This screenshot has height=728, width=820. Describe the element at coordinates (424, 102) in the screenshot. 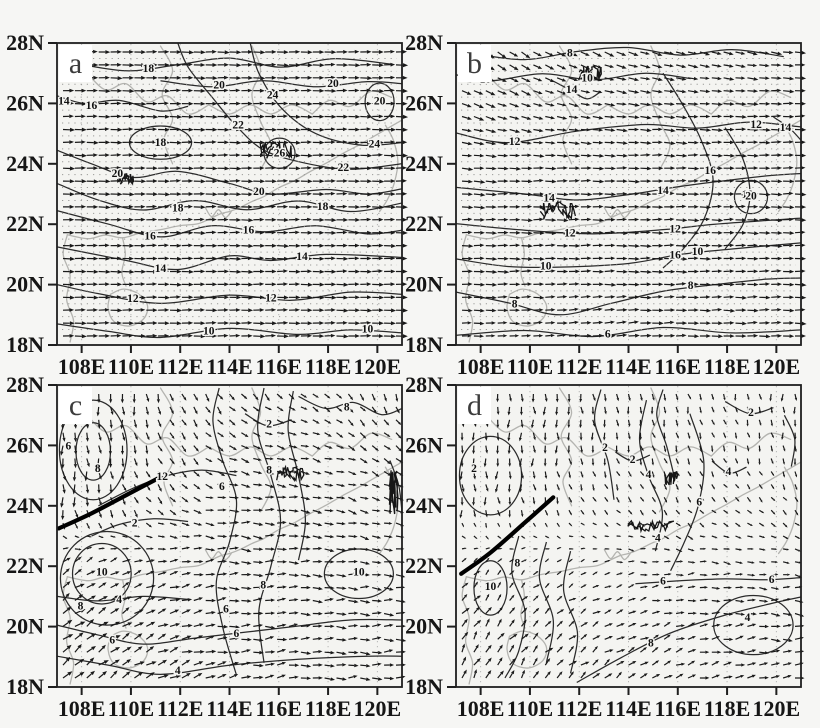

I see `y-tick-label: 26N` at that location.